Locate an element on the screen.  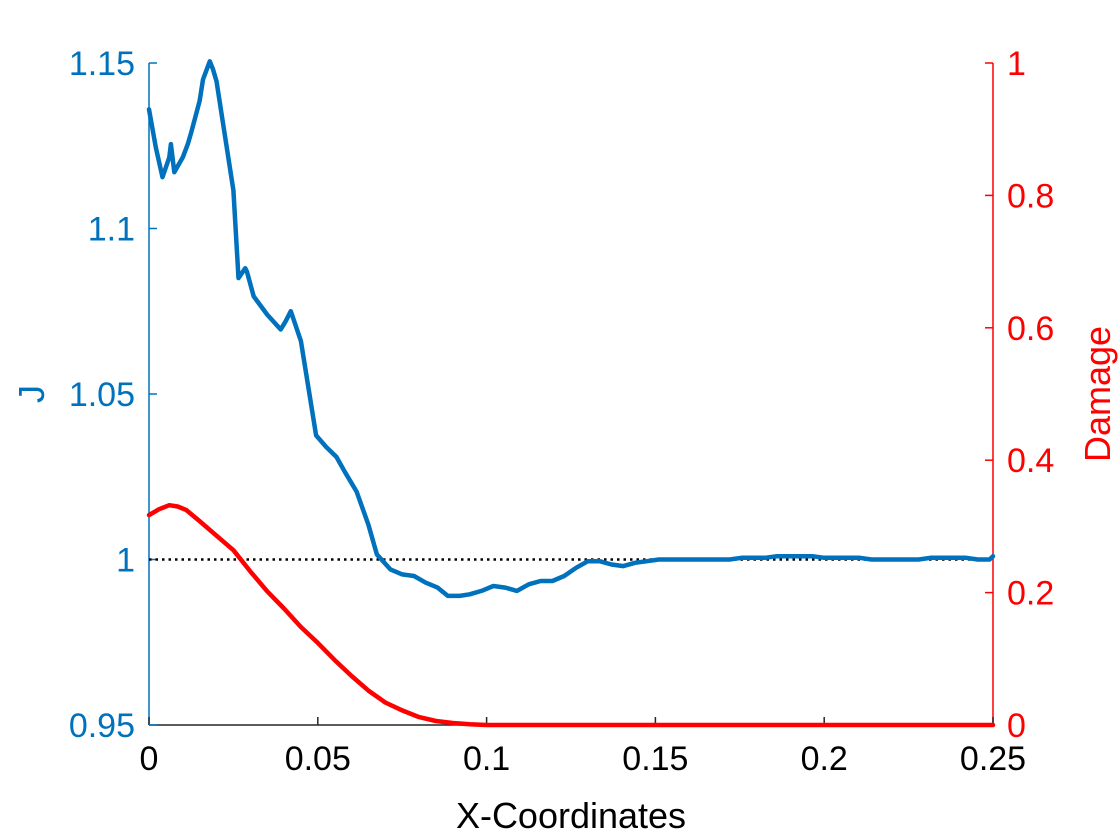
right-y-tick-label: 0 is located at coordinates (1016, 726).